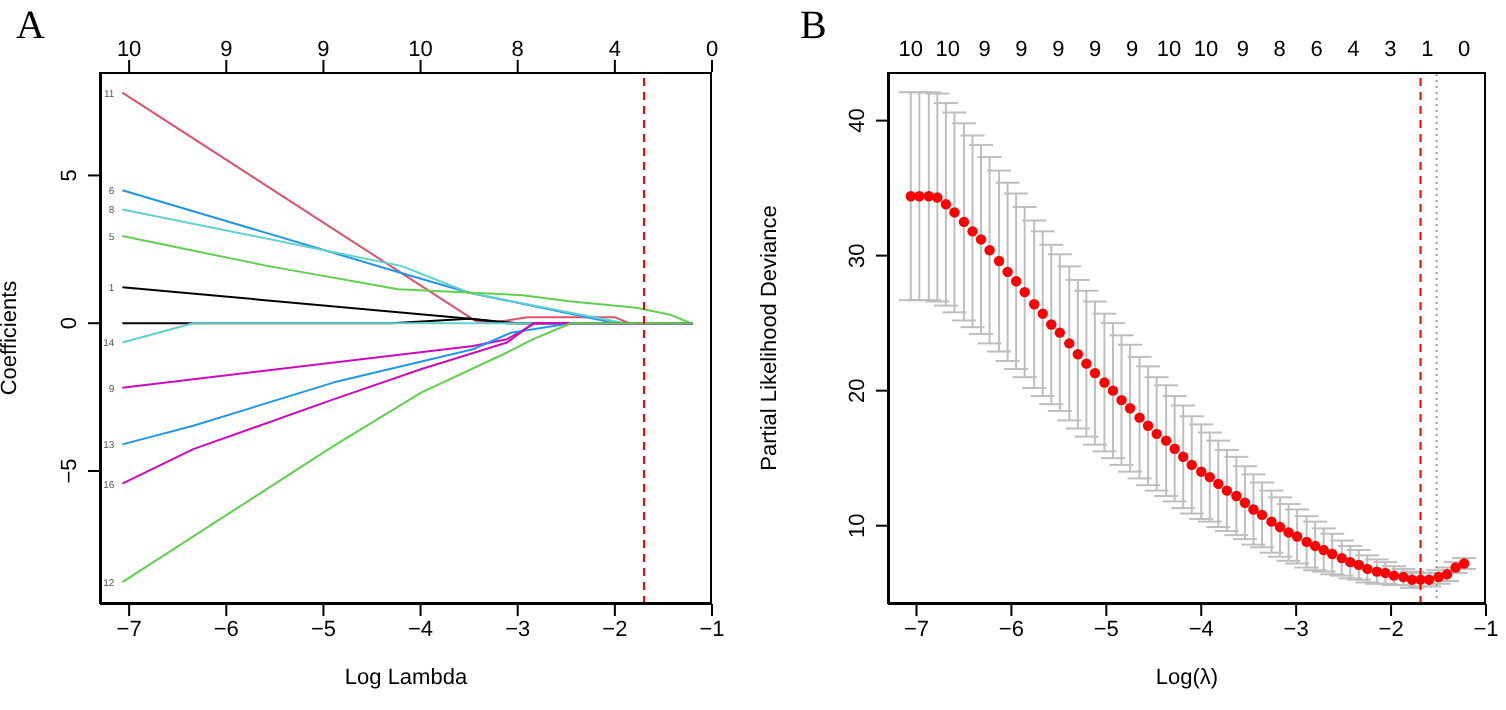 The image size is (1506, 710). Describe the element at coordinates (1390, 50) in the screenshot. I see `text: 3` at that location.